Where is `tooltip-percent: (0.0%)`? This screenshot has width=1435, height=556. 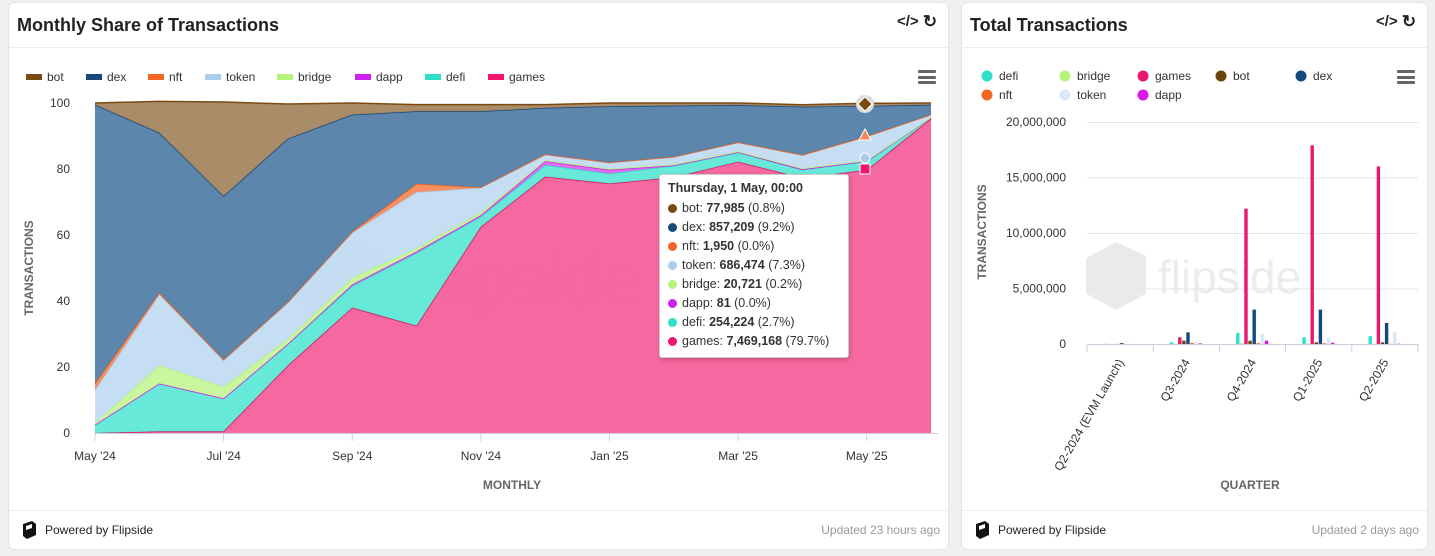
tooltip-percent: (0.0%) is located at coordinates (750, 303).